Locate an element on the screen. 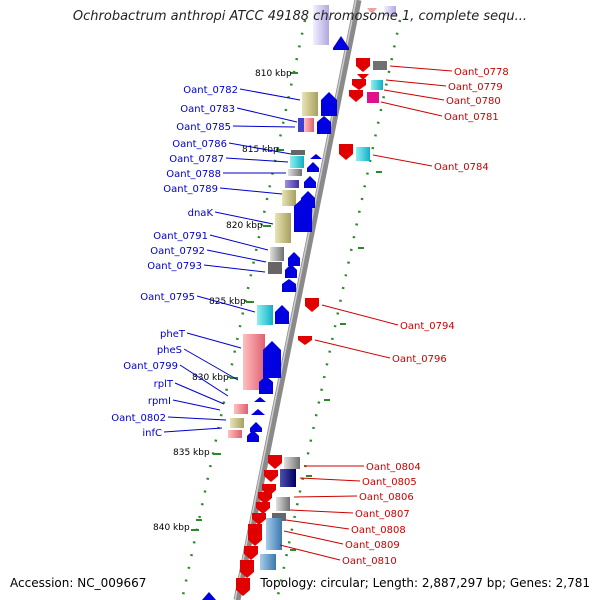 This screenshot has width=600, height=600. gene-label-left: rplT is located at coordinates (164, 384).